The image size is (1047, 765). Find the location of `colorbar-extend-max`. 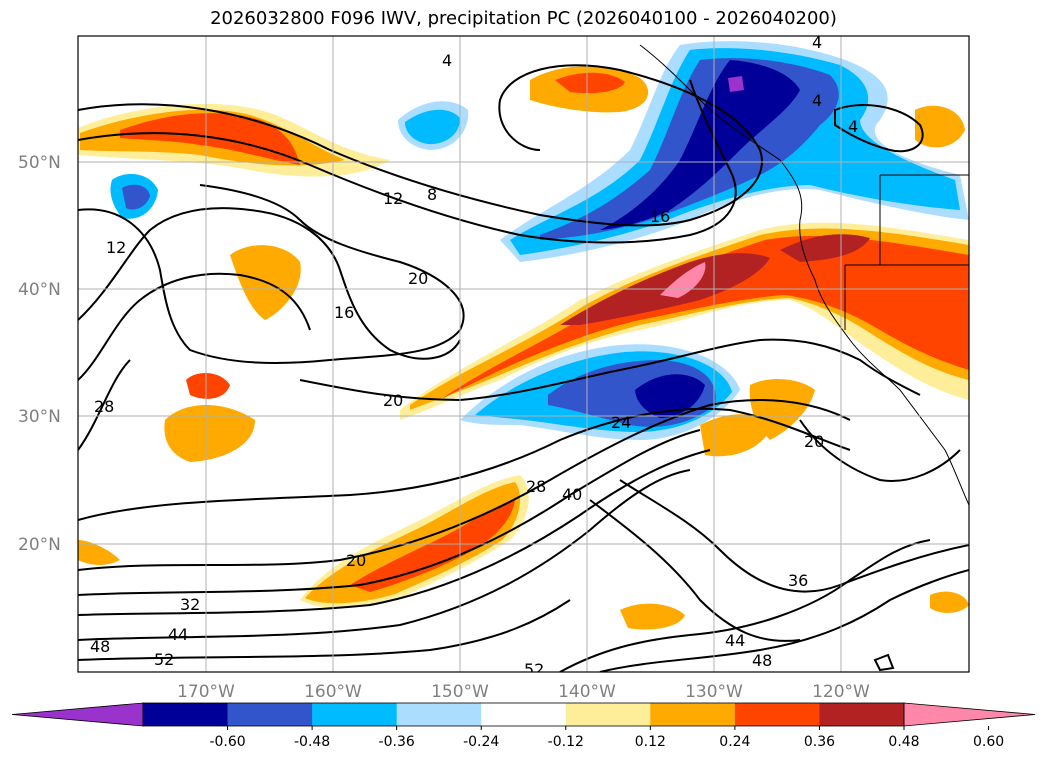

colorbar-extend-max is located at coordinates (969, 714).